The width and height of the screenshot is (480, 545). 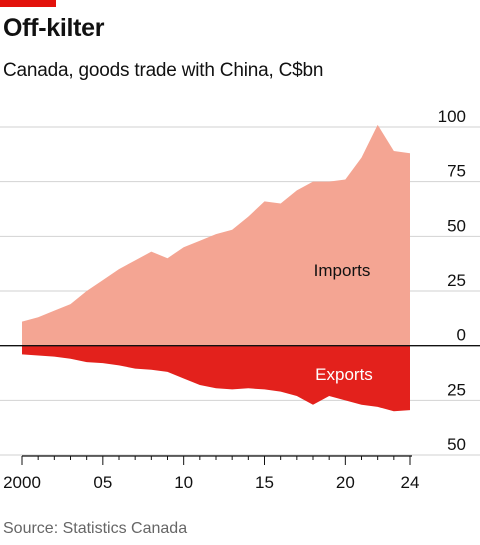 What do you see at coordinates (102, 482) in the screenshot?
I see `x-tick-label: 05` at bounding box center [102, 482].